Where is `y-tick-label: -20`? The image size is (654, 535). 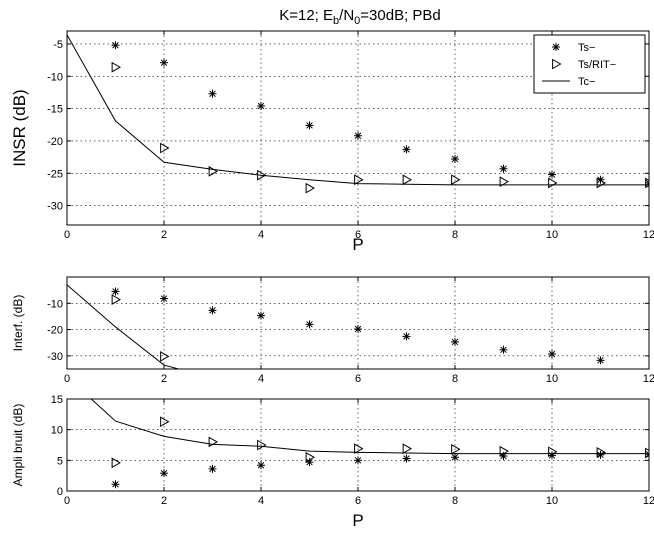
y-tick-label: -20 is located at coordinates (55, 331).